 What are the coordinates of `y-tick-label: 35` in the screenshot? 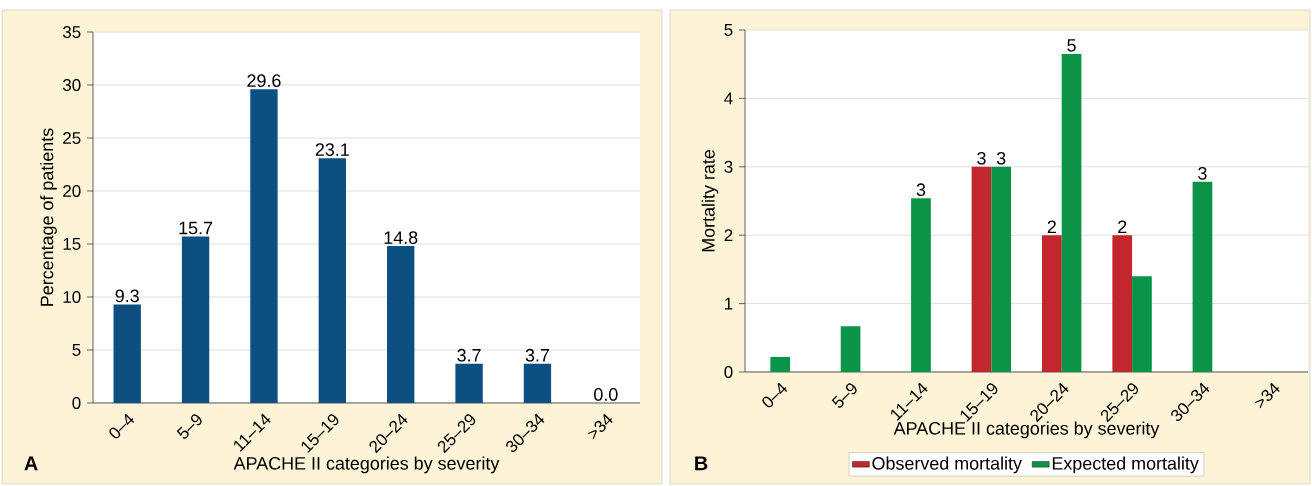 It's located at (71, 31).